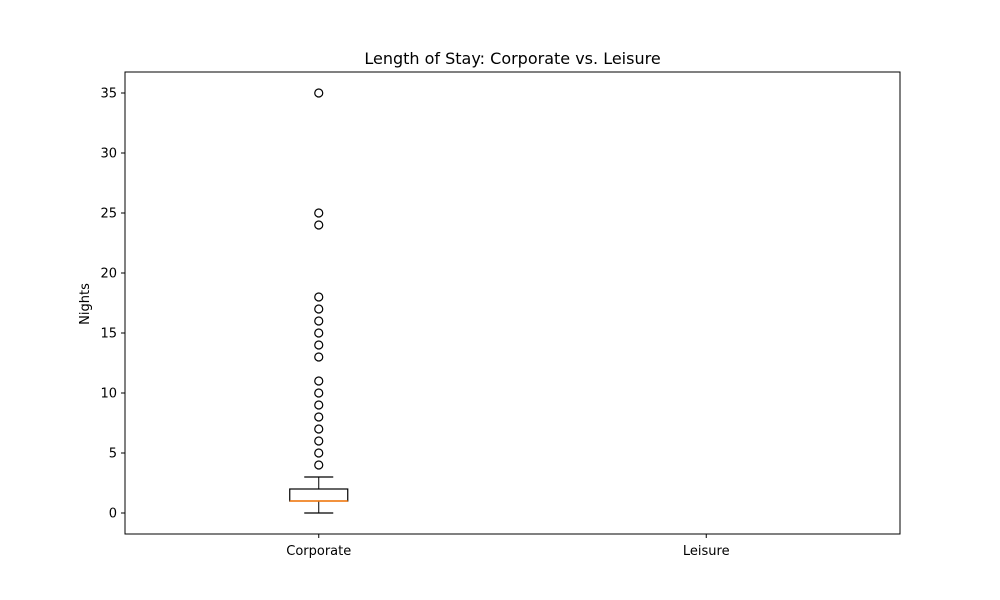 The height and width of the screenshot is (600, 1000). Describe the element at coordinates (512, 58) in the screenshot. I see `chart-title: Length of Stay: Corporate vs. Leisure` at that location.